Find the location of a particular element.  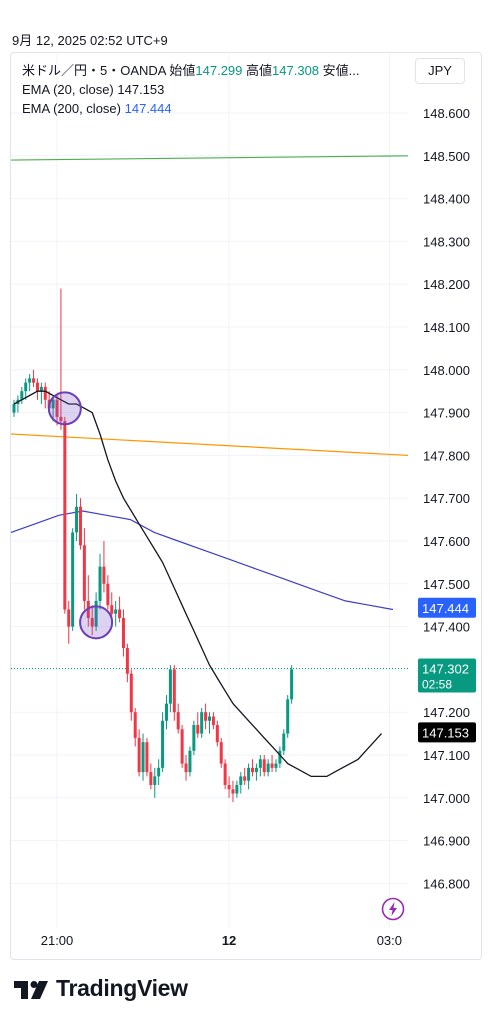

high-label: 高値 is located at coordinates (259, 70).